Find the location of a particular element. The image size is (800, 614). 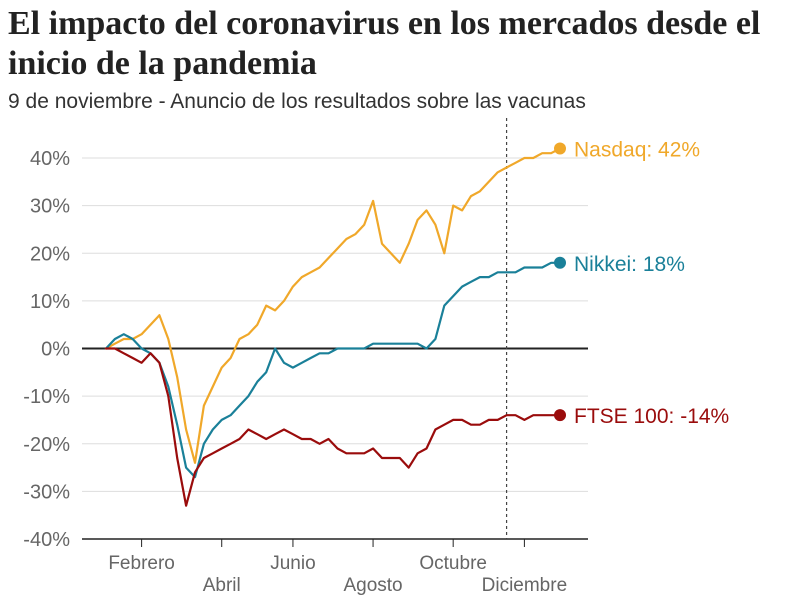

end-labels: Nasdaq: 42% Nikkei: 18% FTSE 100: -14% is located at coordinates (641, 283).